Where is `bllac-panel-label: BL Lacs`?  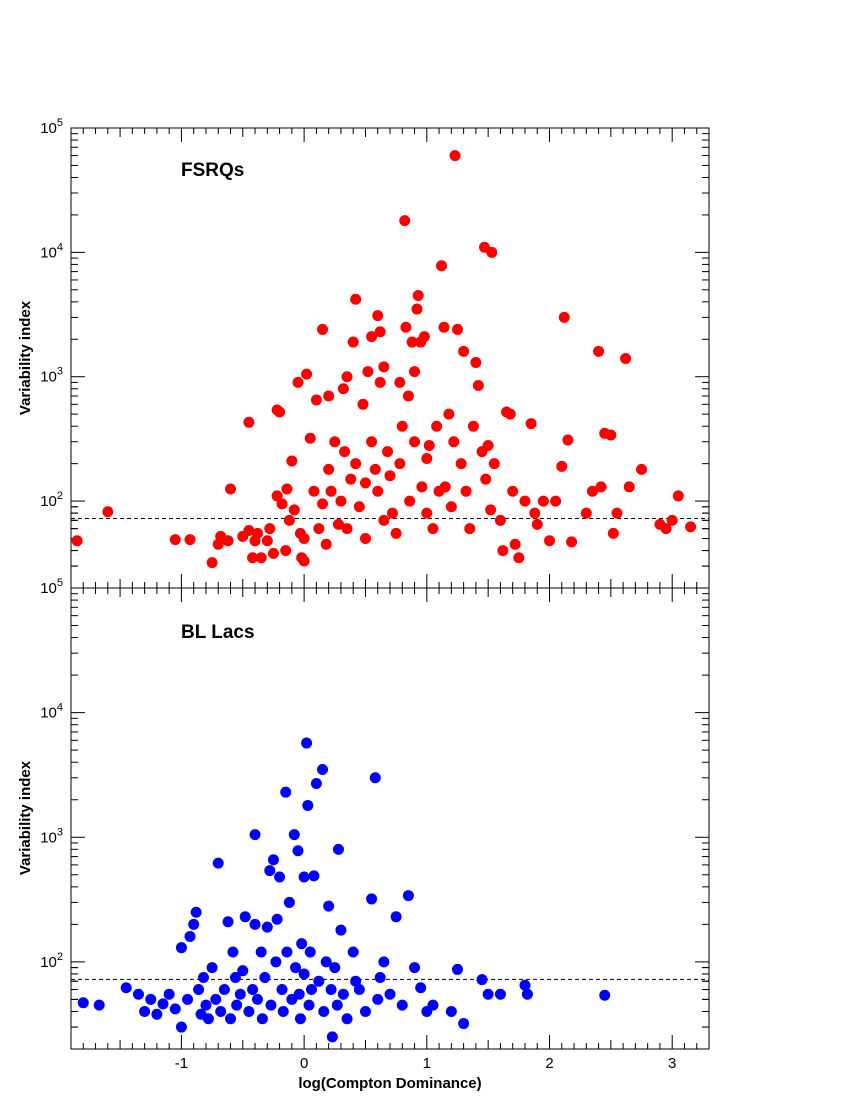 bllac-panel-label: BL Lacs is located at coordinates (218, 632).